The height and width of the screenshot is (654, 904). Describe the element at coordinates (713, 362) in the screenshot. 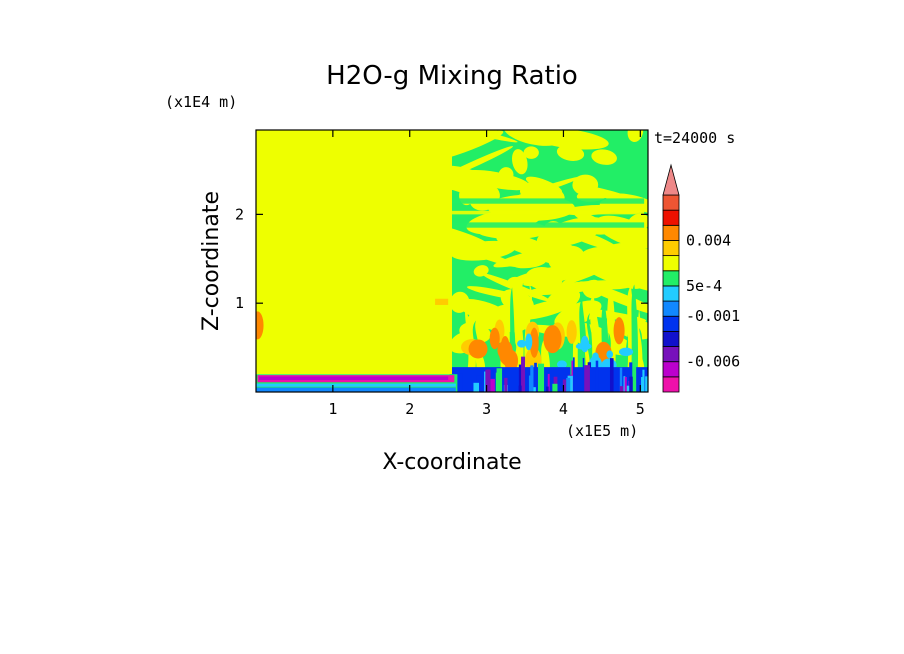

I see `colorbar-tick-label: -0.006` at that location.